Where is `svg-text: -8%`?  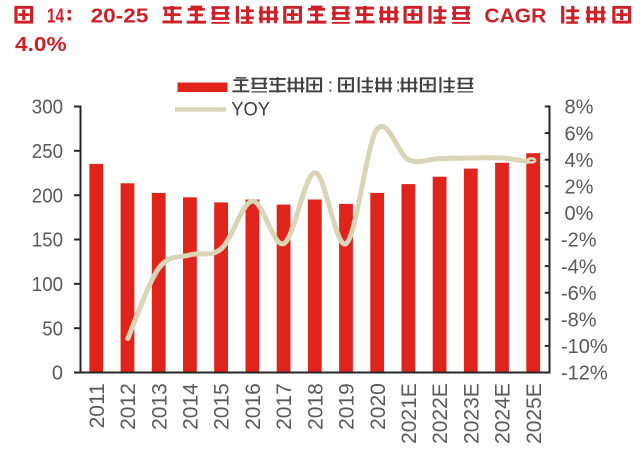
svg-text: -8% is located at coordinates (579, 321).